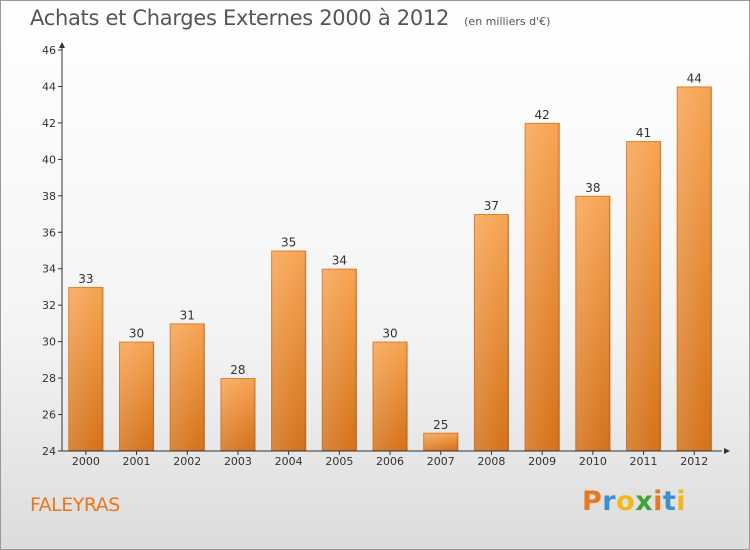 The width and height of the screenshot is (750, 550). Describe the element at coordinates (85, 279) in the screenshot. I see `data-label-2000: 33` at that location.